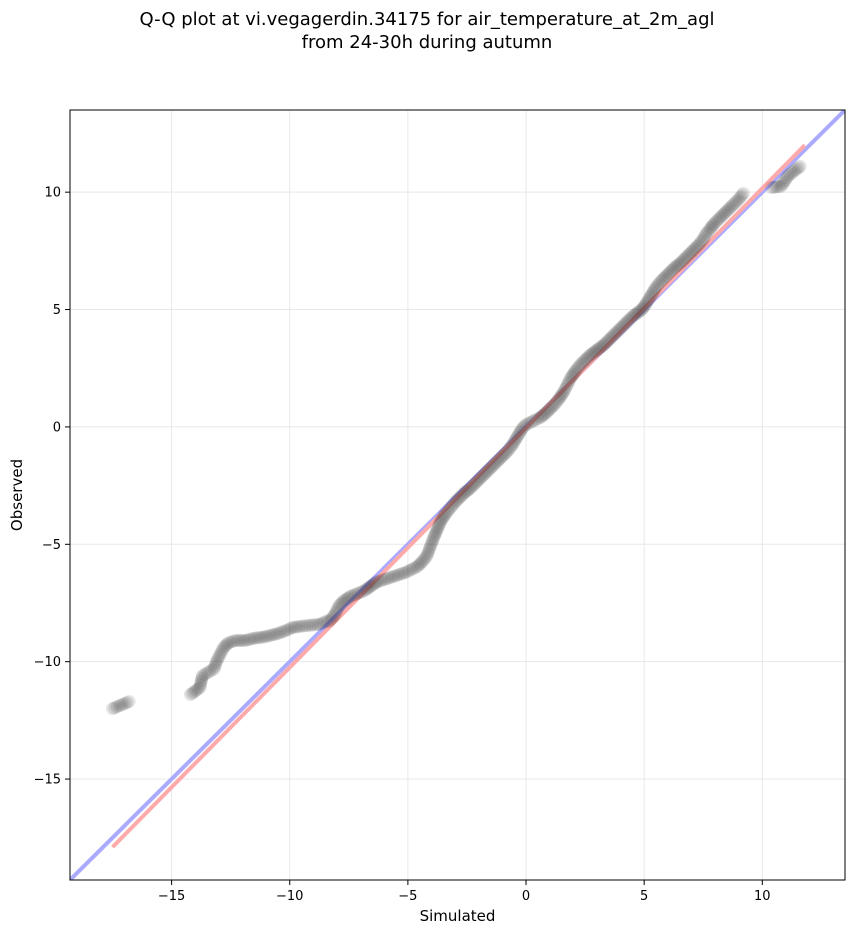 This screenshot has width=854, height=934. Describe the element at coordinates (289, 896) in the screenshot. I see `x-tick-label: −10` at that location.